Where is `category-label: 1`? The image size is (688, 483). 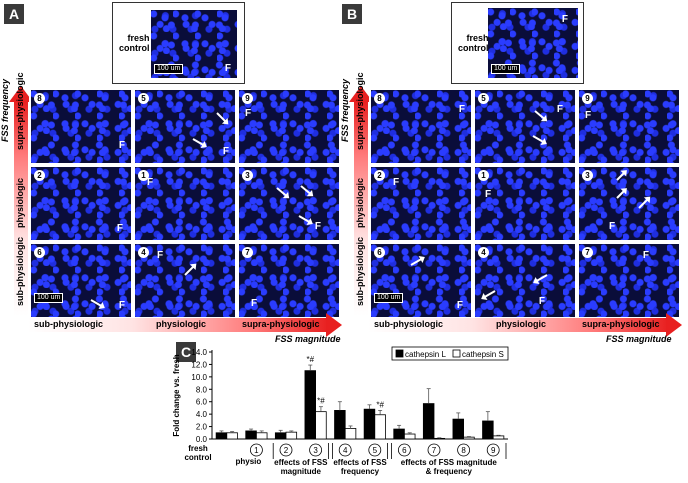 category-label: 1 is located at coordinates (256, 450).